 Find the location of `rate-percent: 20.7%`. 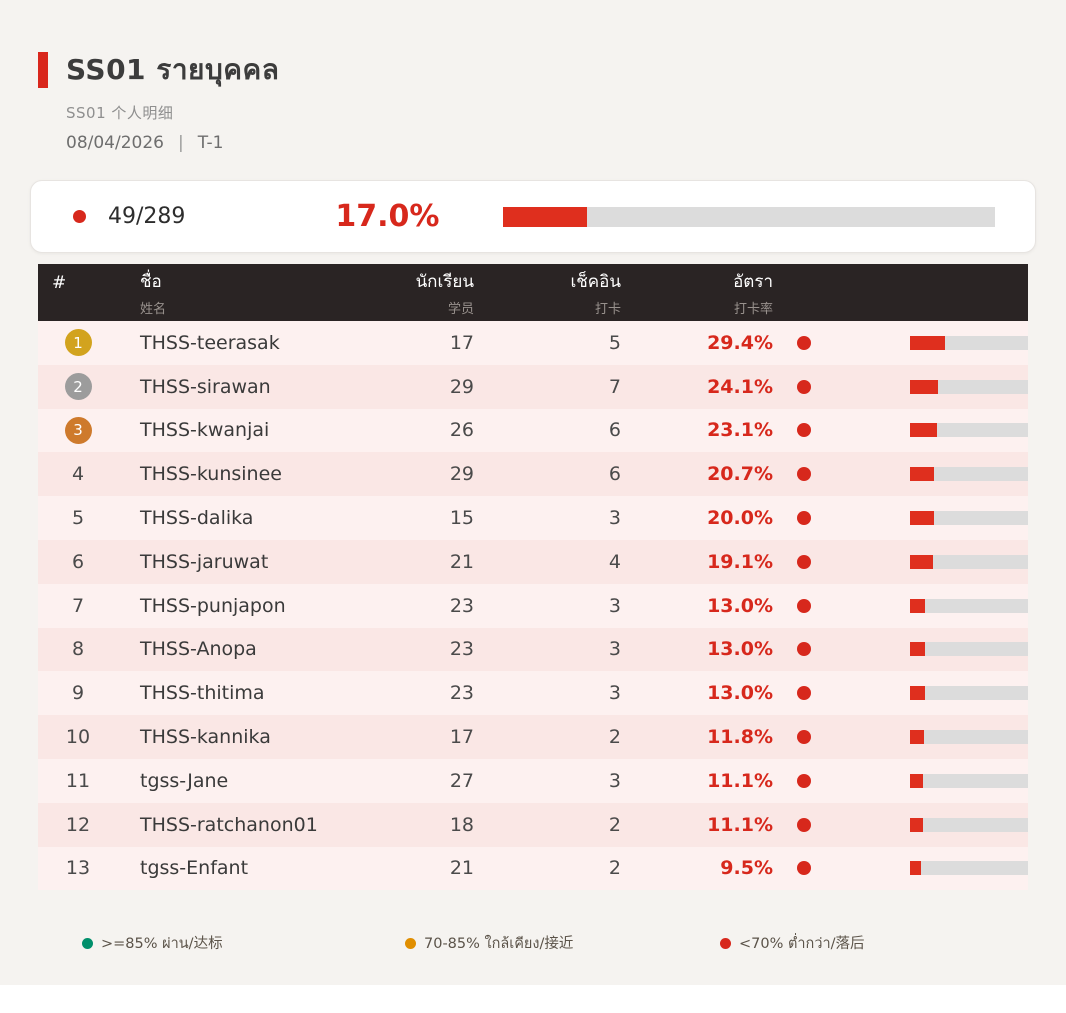

rate-percent: 20.7% is located at coordinates (740, 474).